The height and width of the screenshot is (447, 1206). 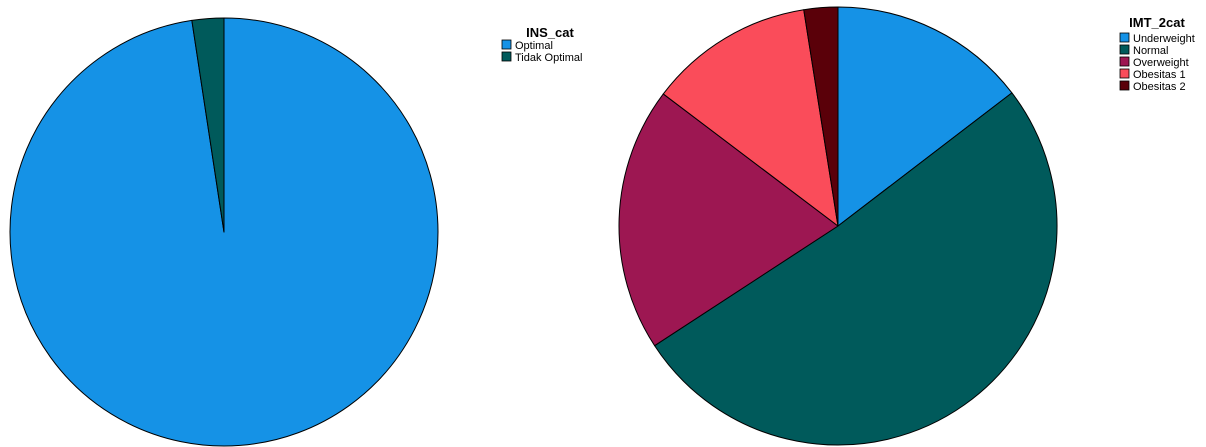 I want to click on imt-2cat-legend-swatch-normal, so click(x=1124, y=49).